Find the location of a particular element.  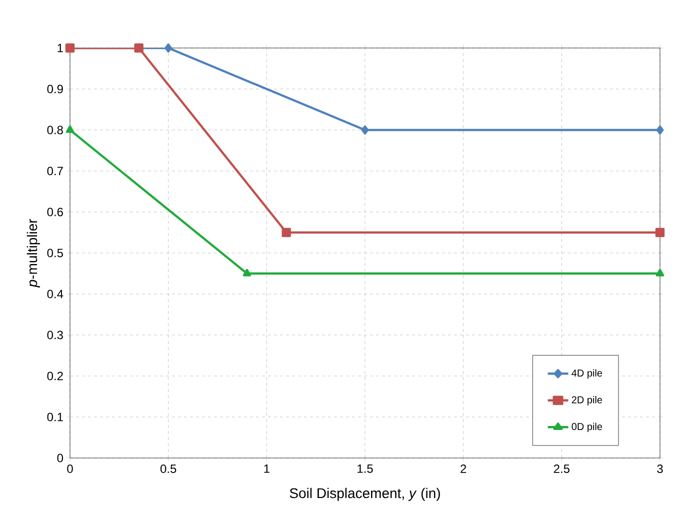

x-tick-label: 0 is located at coordinates (70, 469).